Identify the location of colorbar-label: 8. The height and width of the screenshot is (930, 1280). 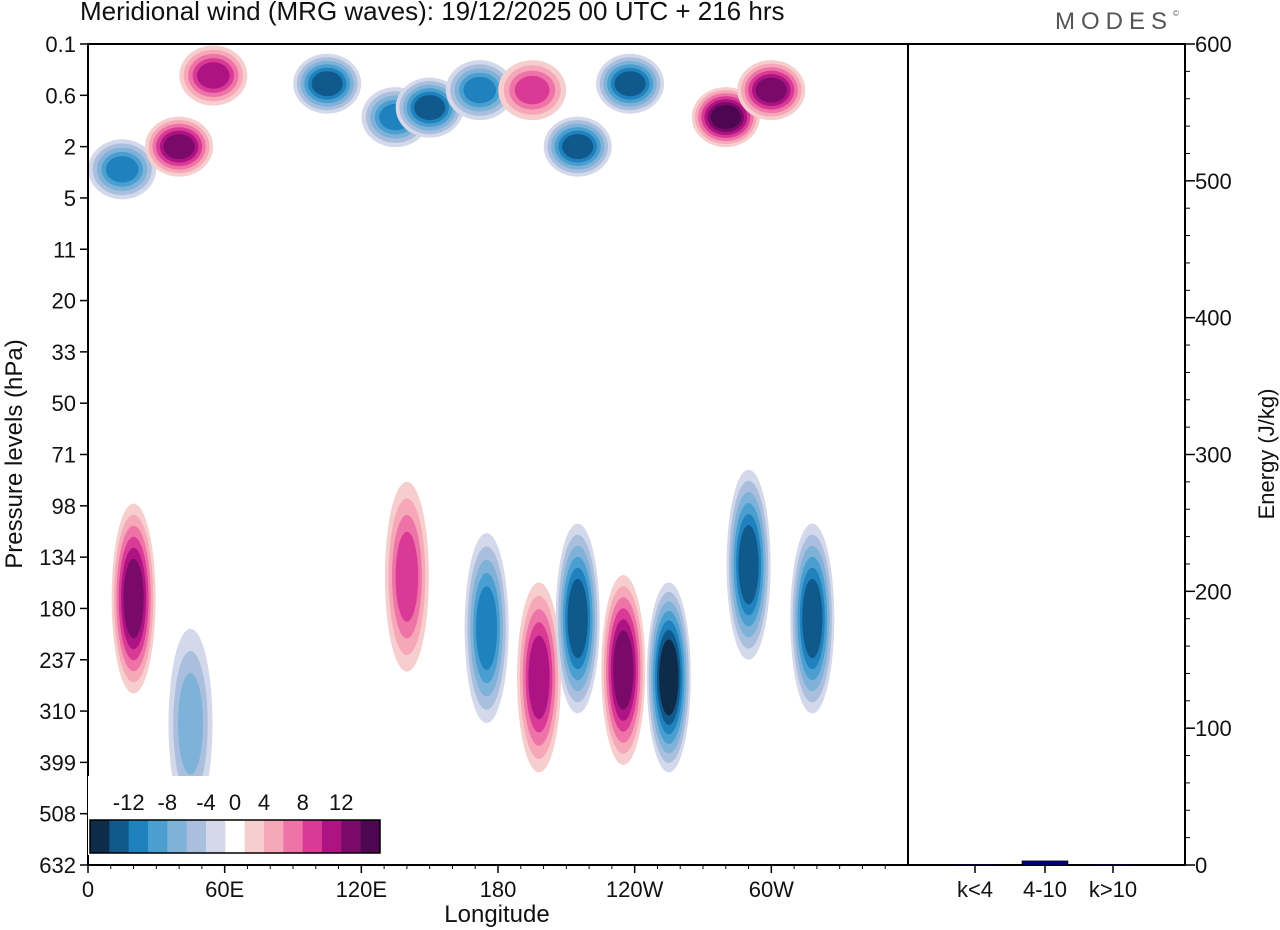
(303, 802).